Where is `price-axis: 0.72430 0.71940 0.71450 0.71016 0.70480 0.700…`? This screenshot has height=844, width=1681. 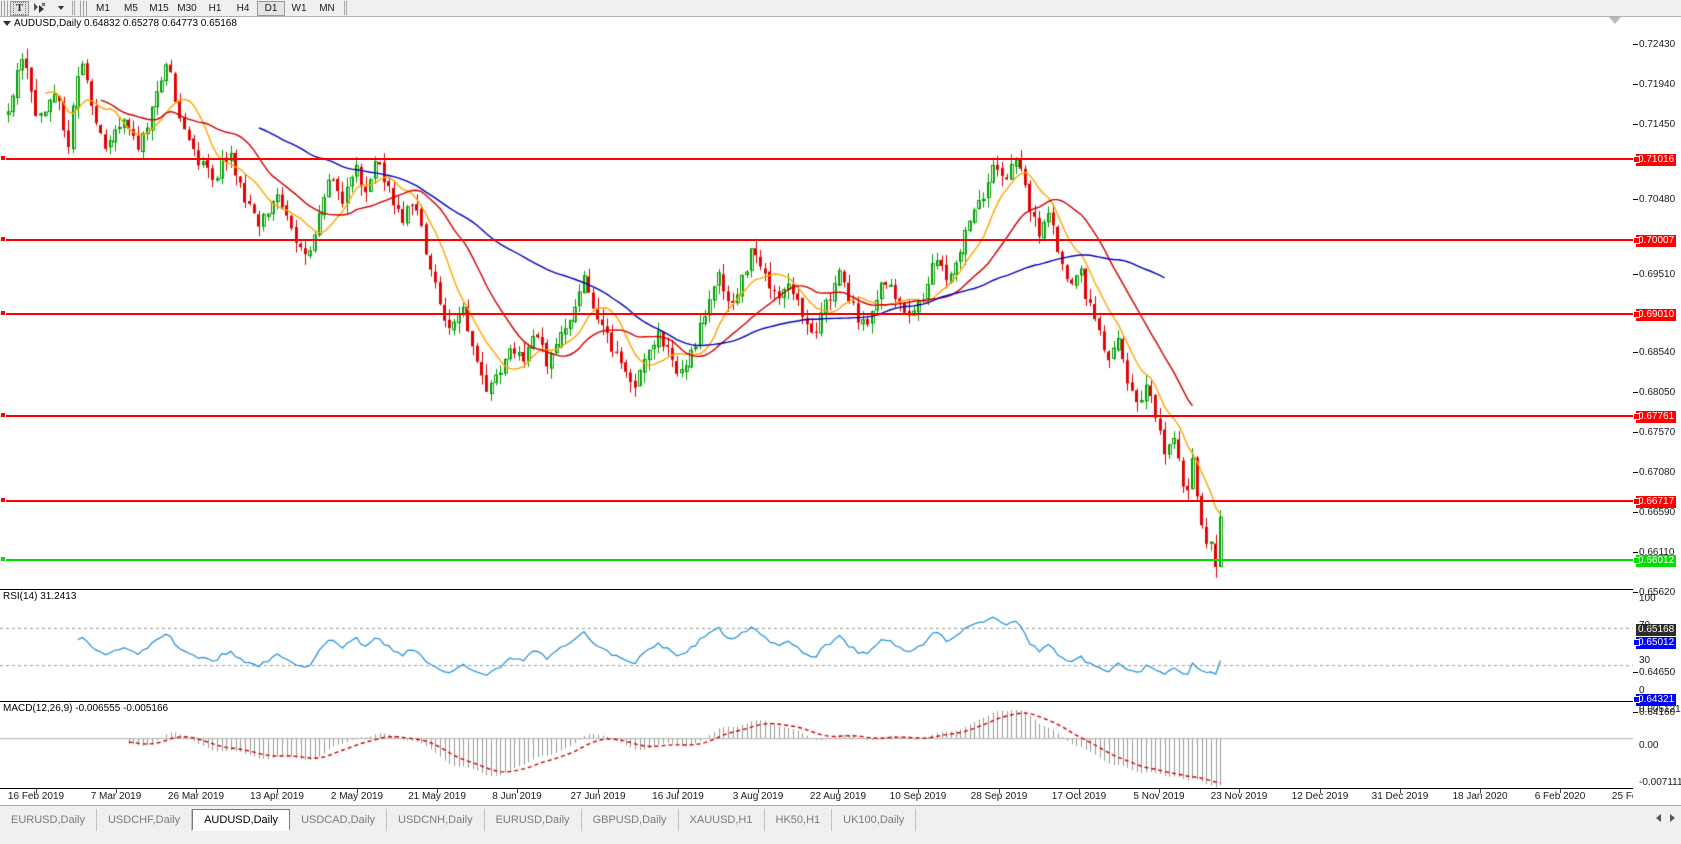
price-axis: 0.72430 0.71940 0.71450 0.71016 0.70480 0.700… is located at coordinates (1657, 411).